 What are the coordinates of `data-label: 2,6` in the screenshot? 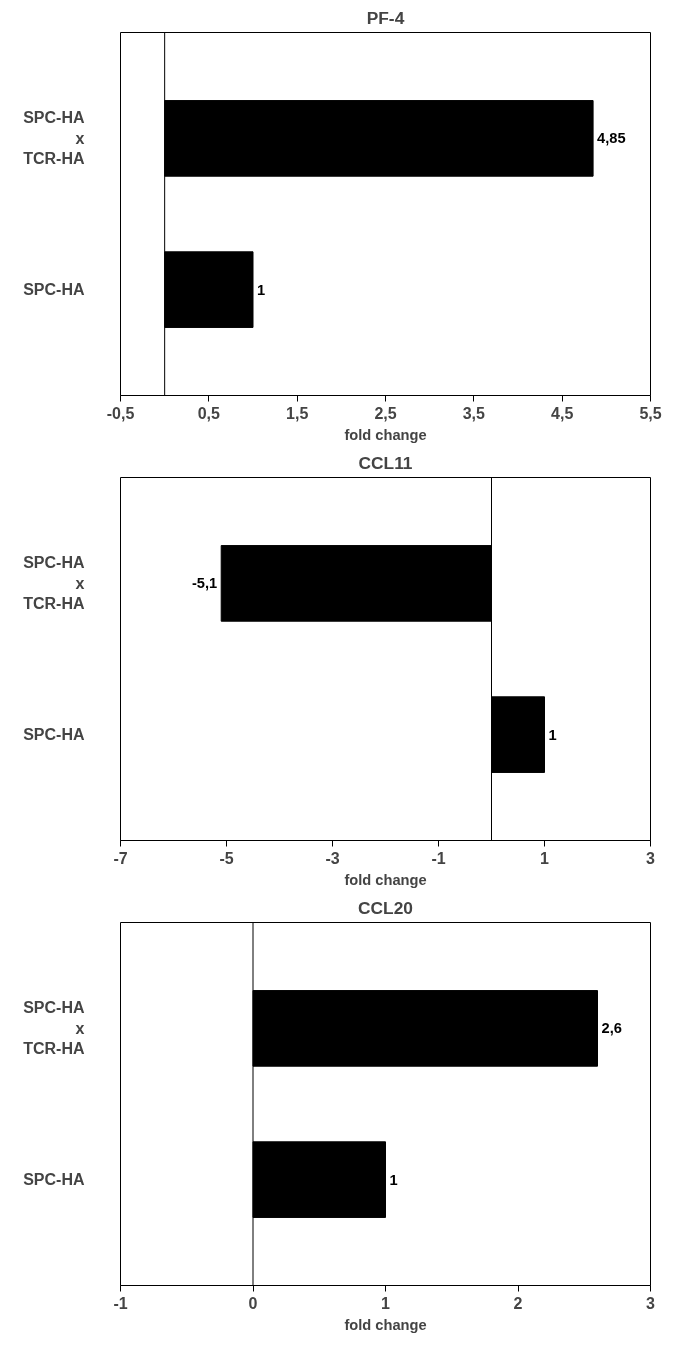 It's located at (611, 1028).